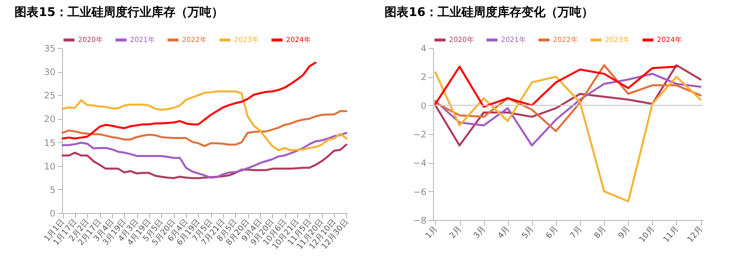 The image size is (737, 270). I want to click on y-tick-label: 4, so click(423, 49).